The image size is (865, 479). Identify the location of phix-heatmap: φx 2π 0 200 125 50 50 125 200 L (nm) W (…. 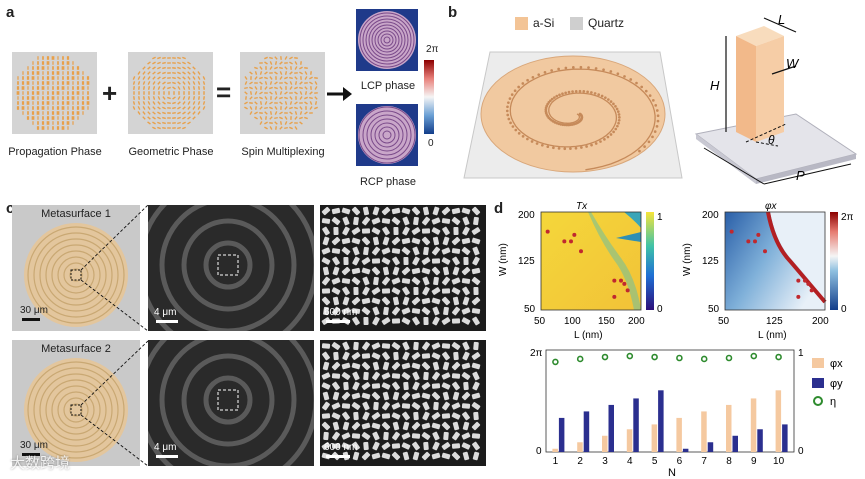
(768, 271).